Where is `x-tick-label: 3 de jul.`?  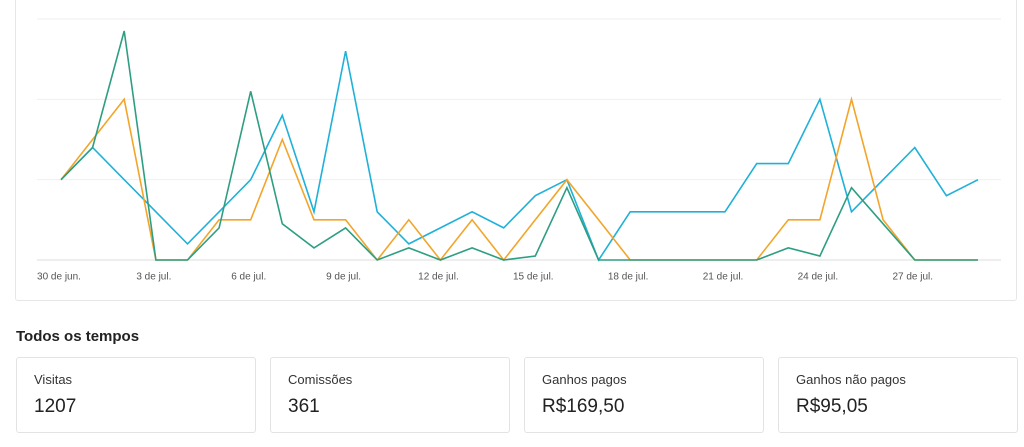
x-tick-label: 3 de jul. is located at coordinates (153, 277).